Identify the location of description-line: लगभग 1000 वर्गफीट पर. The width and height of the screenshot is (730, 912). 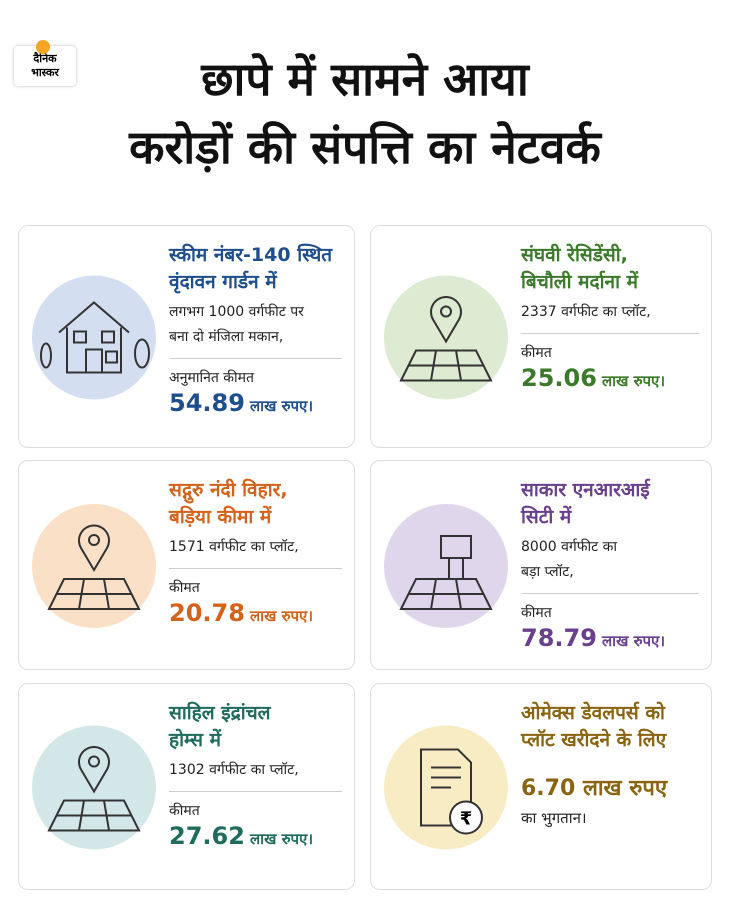
(236, 312).